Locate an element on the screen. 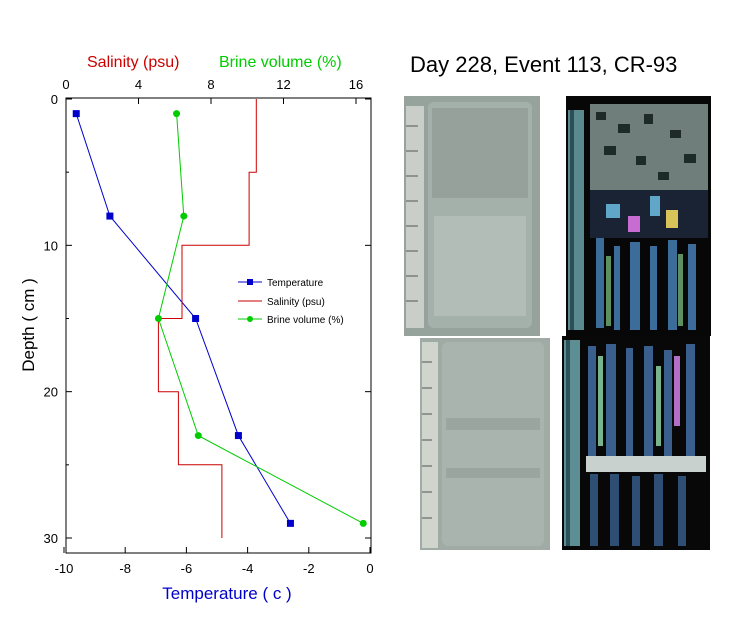 The image size is (745, 640). y-tick-label-0: 0 is located at coordinates (54, 99).